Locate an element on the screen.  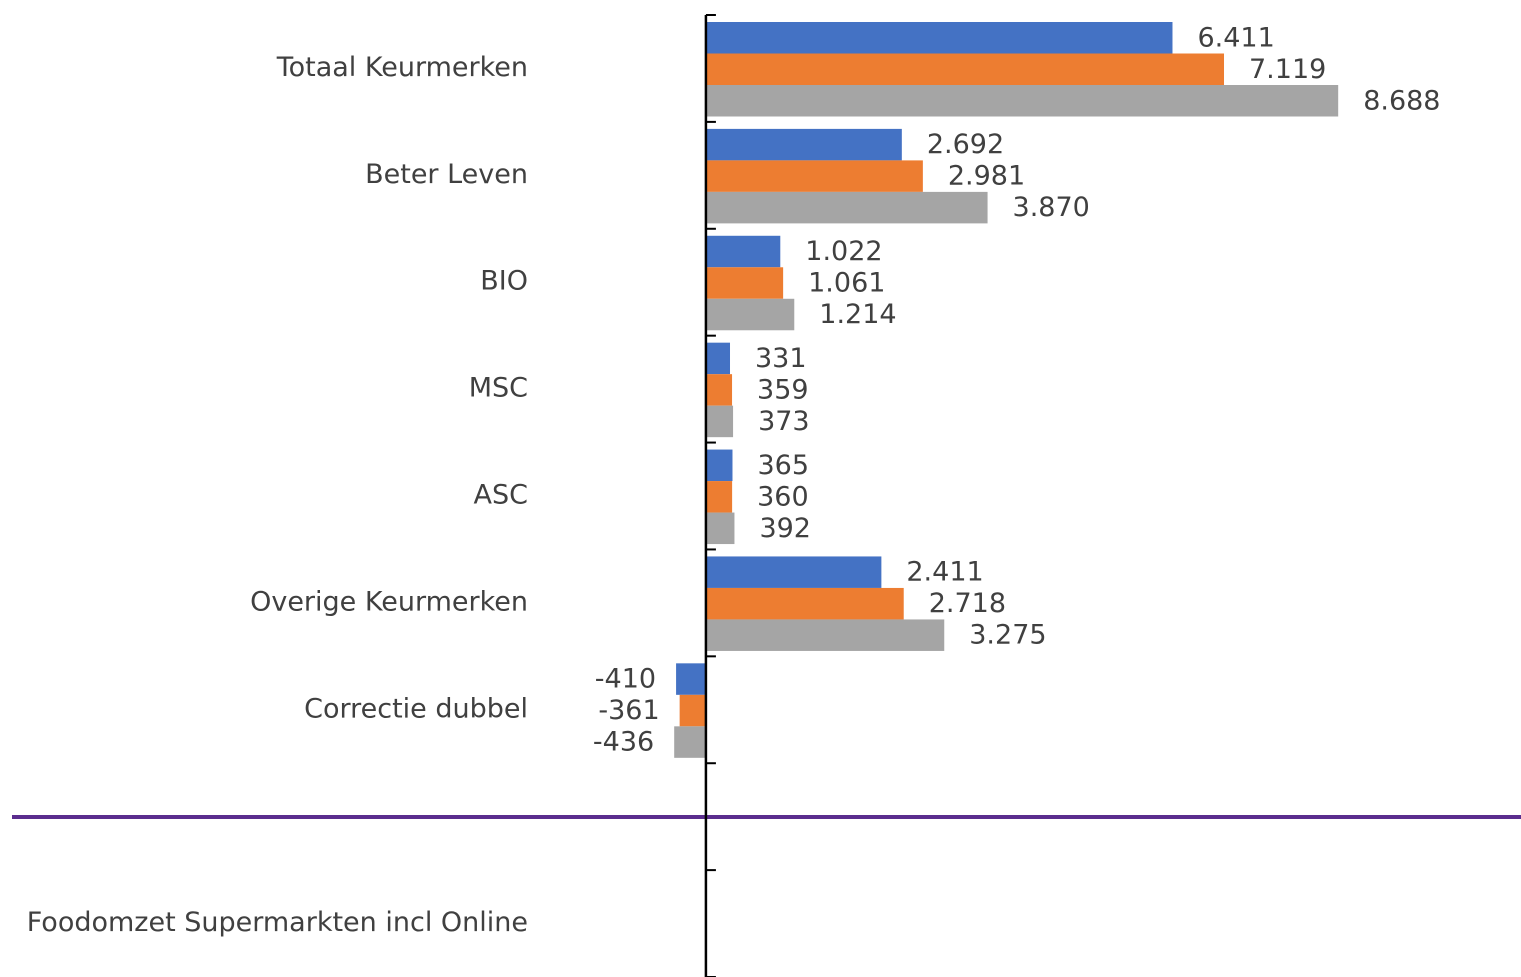
category-label: Overige Keurmerken is located at coordinates (389, 601).